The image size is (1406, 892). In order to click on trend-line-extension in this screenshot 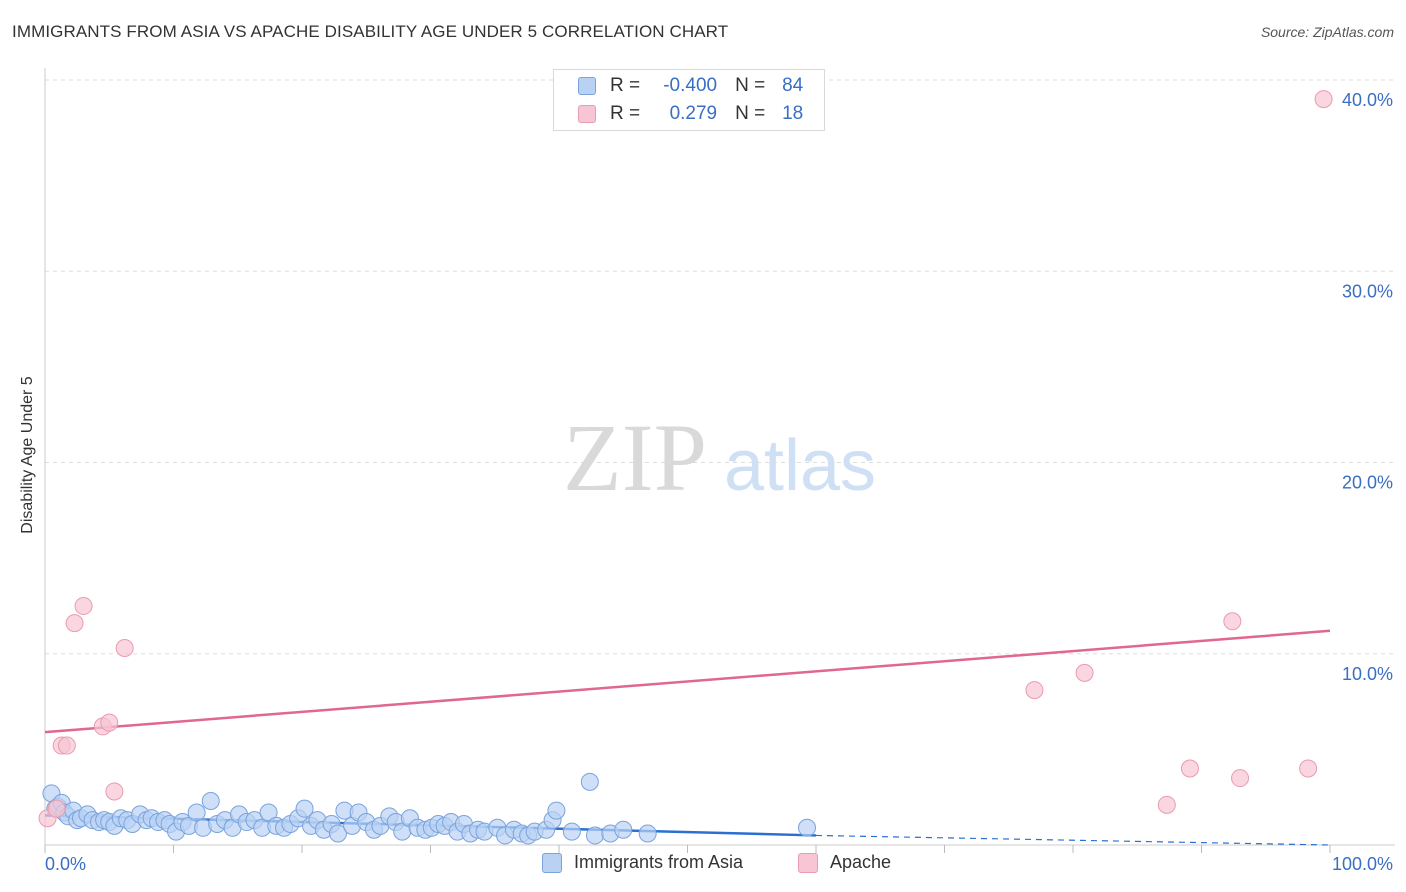, I will do `click(1073, 840)`.